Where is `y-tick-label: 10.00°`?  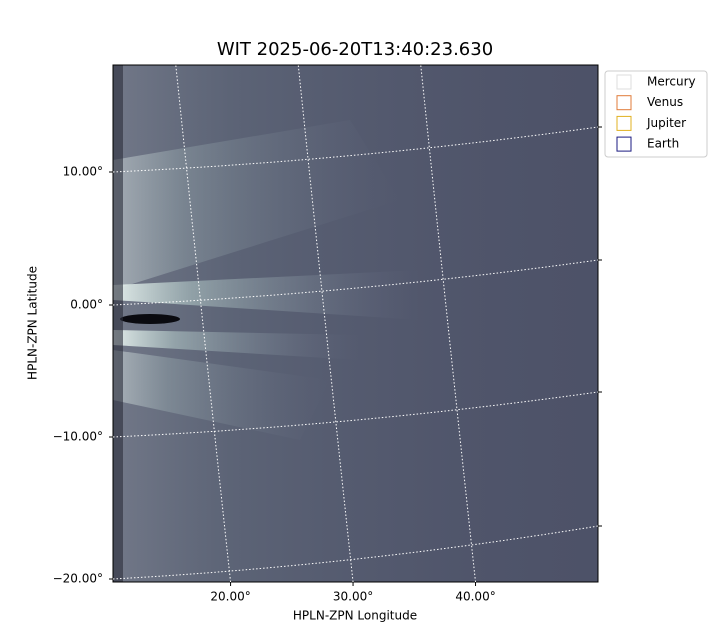
y-tick-label: 10.00° is located at coordinates (83, 172).